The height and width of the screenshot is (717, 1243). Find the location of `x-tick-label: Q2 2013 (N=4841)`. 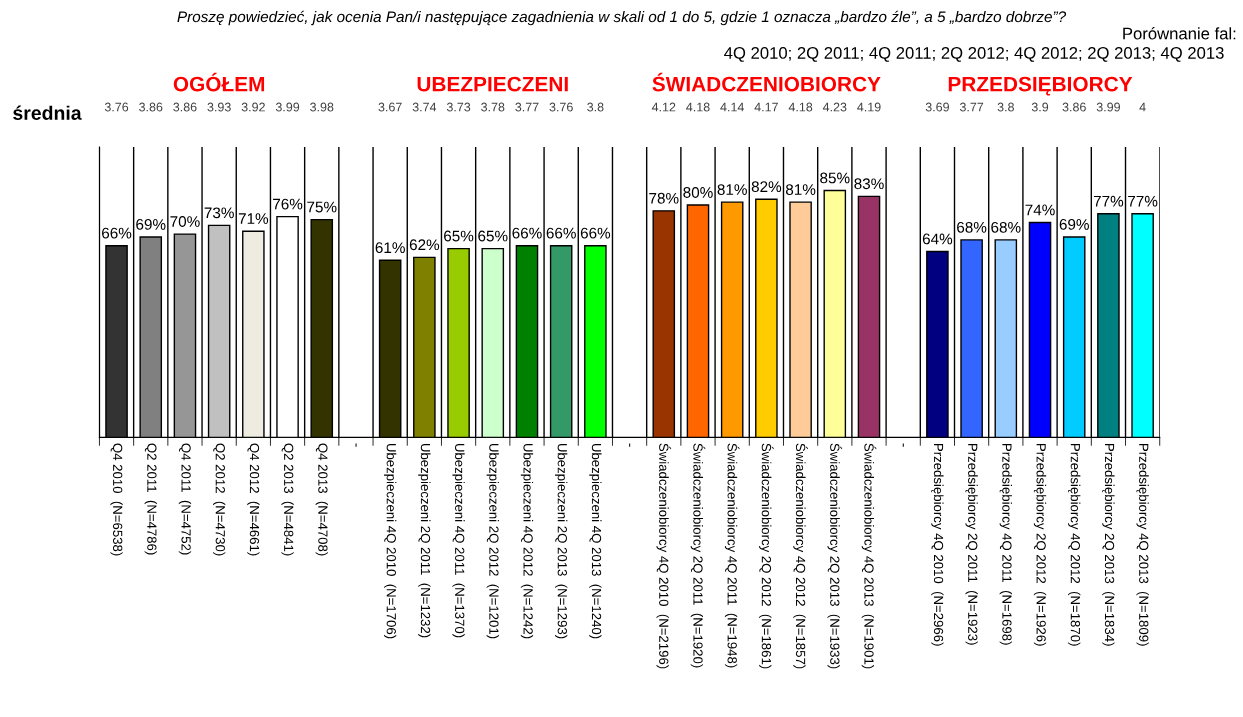

x-tick-label: Q2 2013 (N=4841) is located at coordinates (287, 499).